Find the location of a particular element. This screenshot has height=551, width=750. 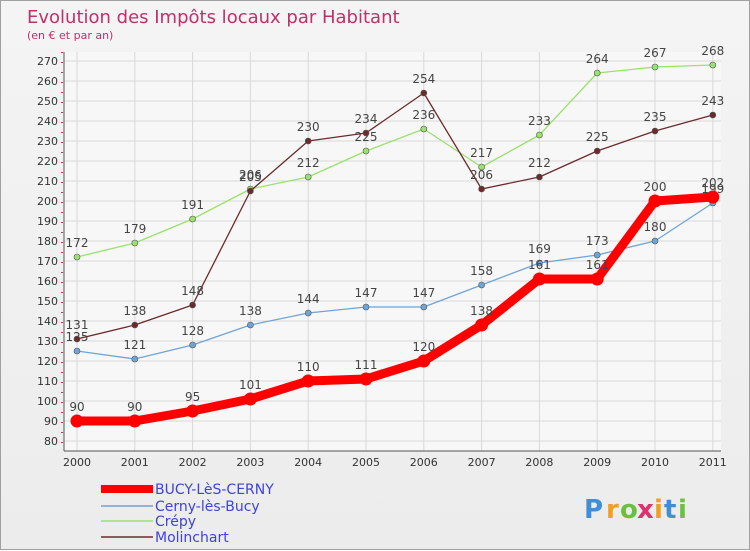

data-label: 235 is located at coordinates (655, 117).